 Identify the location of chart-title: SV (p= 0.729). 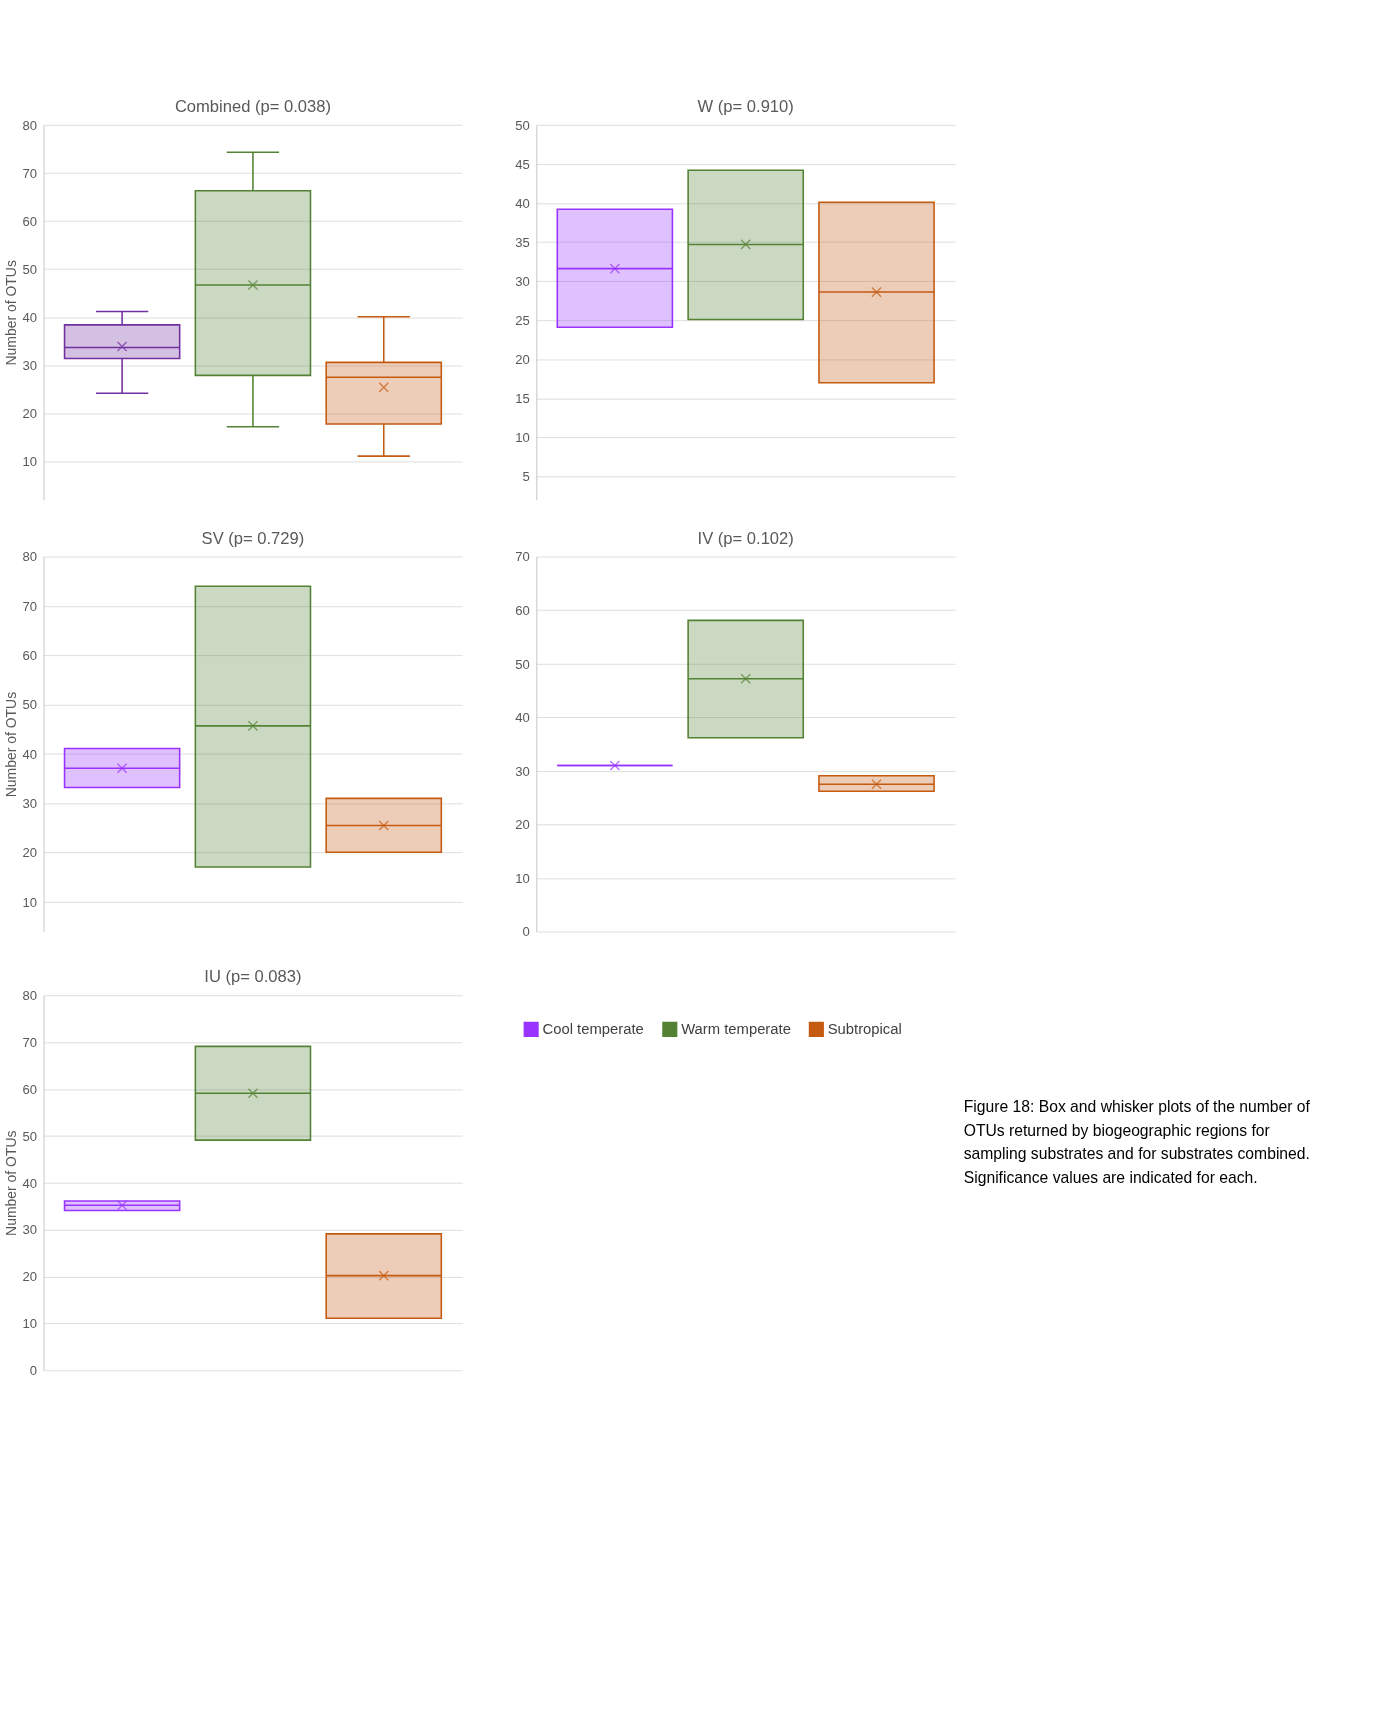
(253, 538).